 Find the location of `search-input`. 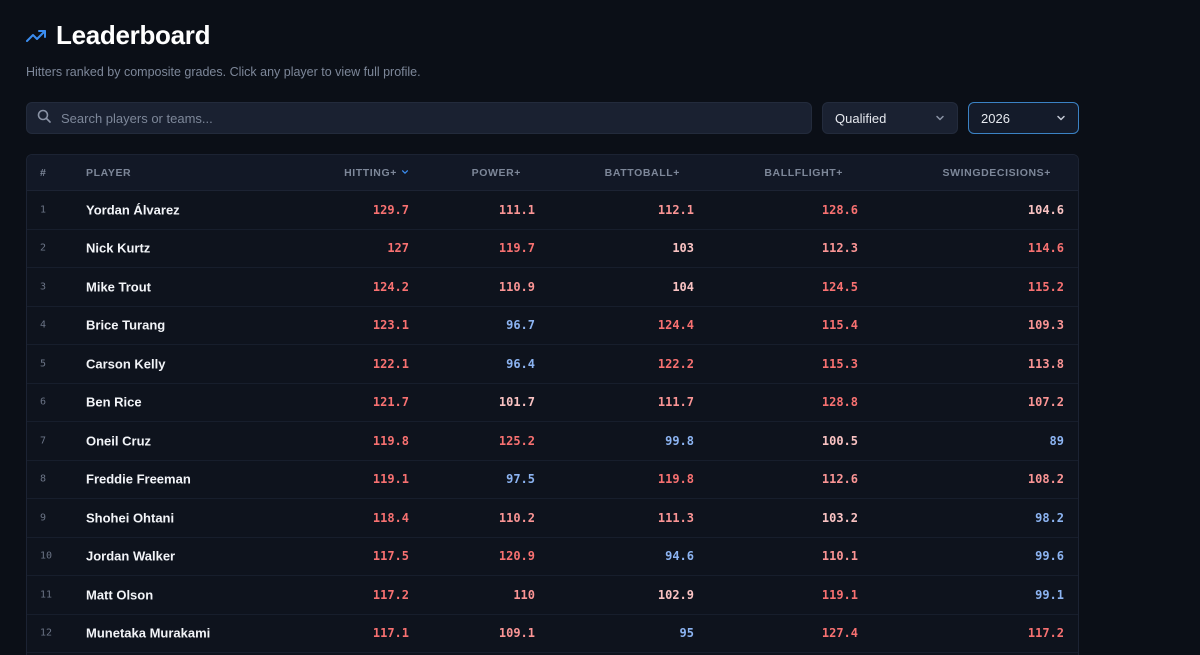

search-input is located at coordinates (421, 118).